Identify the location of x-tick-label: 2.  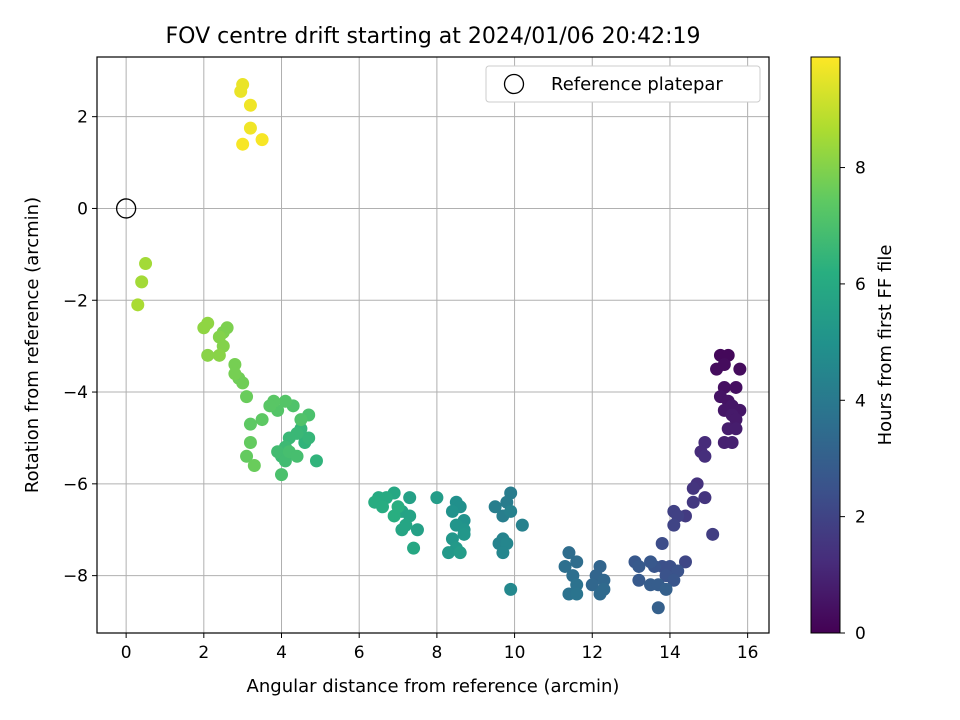
(203, 653).